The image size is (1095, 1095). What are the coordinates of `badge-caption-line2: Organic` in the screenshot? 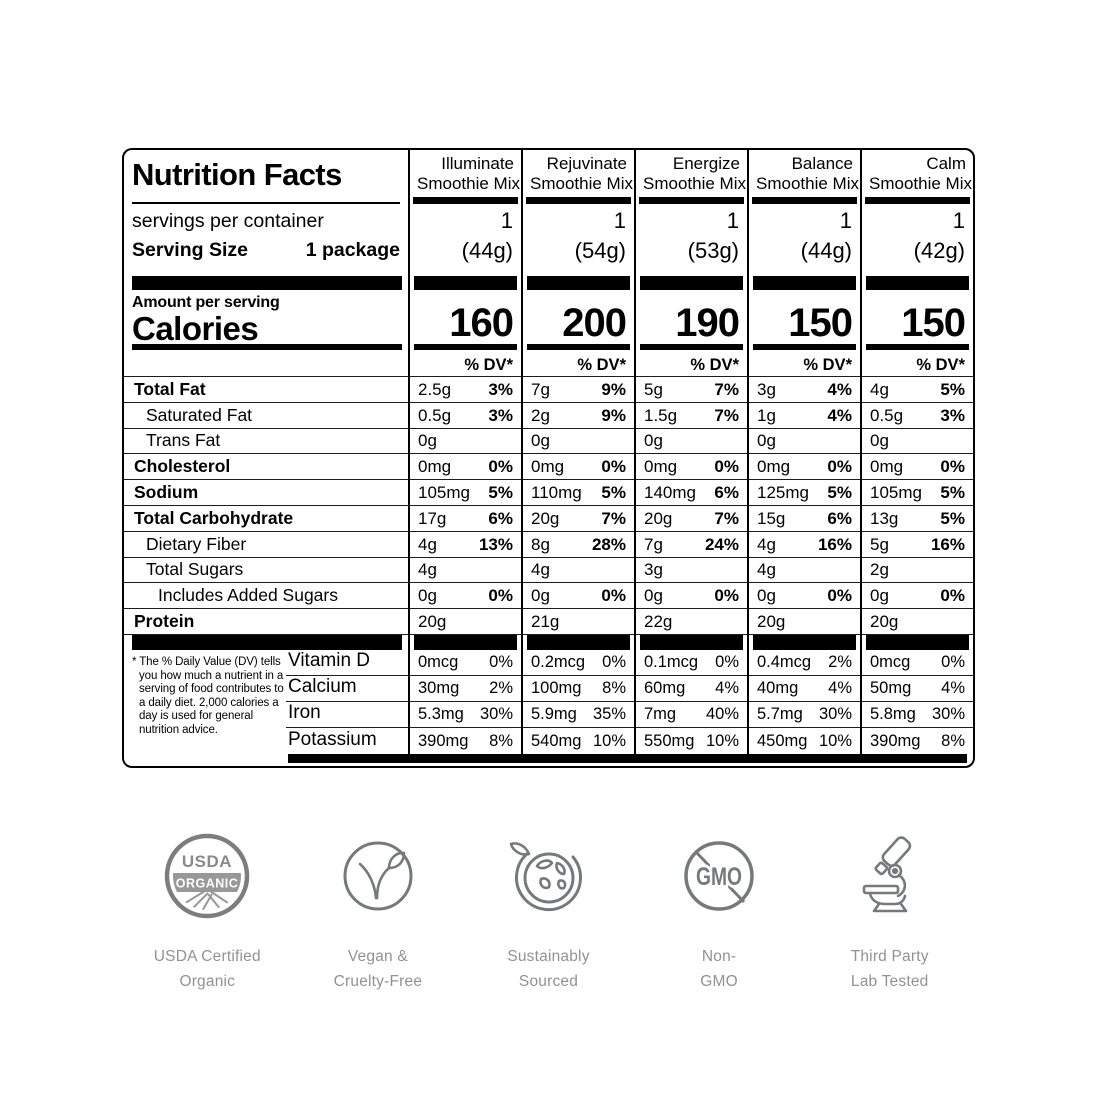 It's located at (207, 981).